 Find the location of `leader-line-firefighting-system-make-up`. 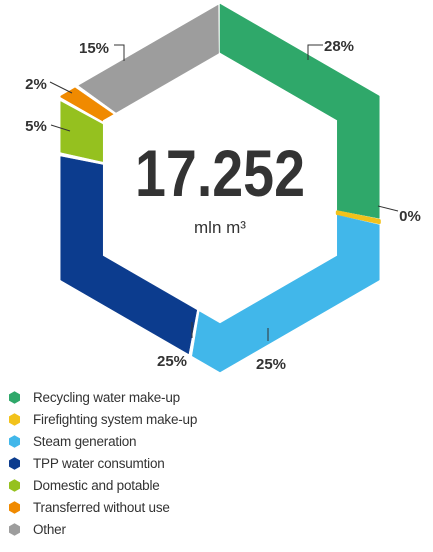

leader-line-firefighting-system-make-up is located at coordinates (388, 208).